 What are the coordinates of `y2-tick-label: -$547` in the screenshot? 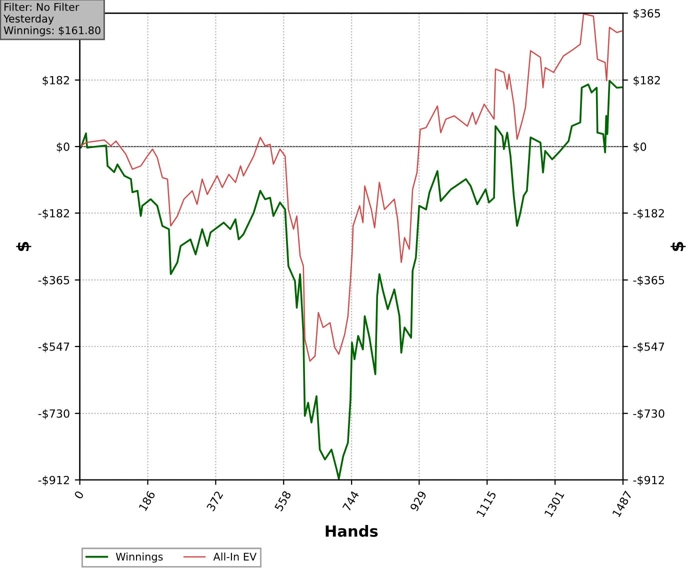 It's located at (648, 347).